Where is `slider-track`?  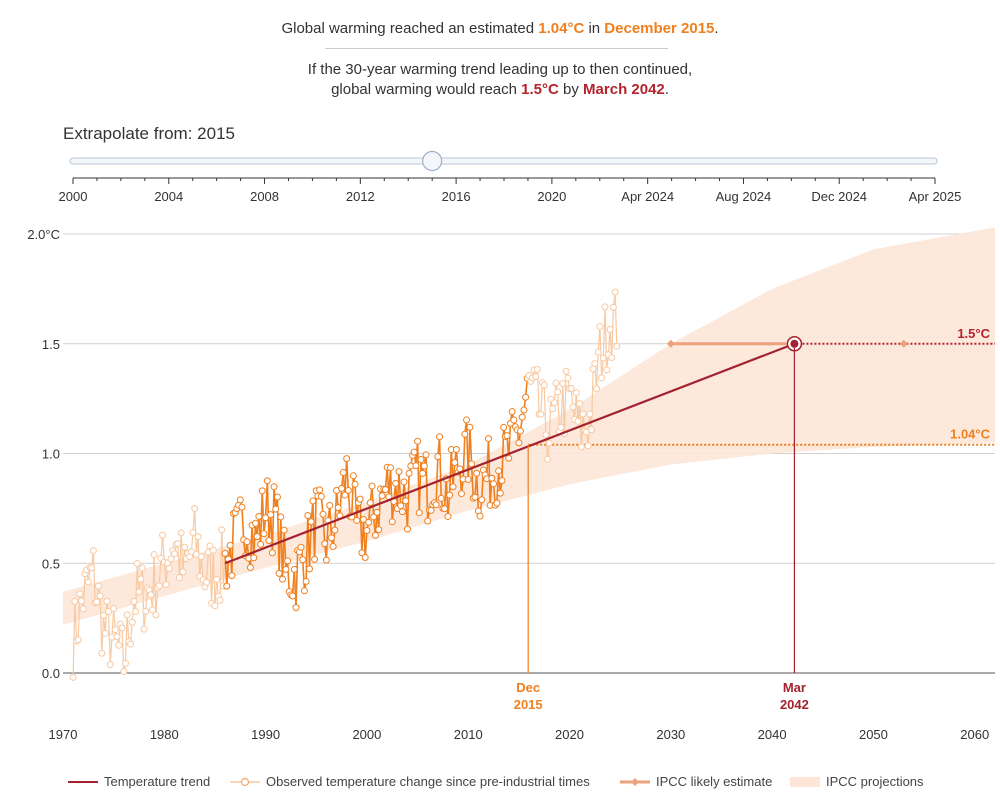
slider-track is located at coordinates (503, 161).